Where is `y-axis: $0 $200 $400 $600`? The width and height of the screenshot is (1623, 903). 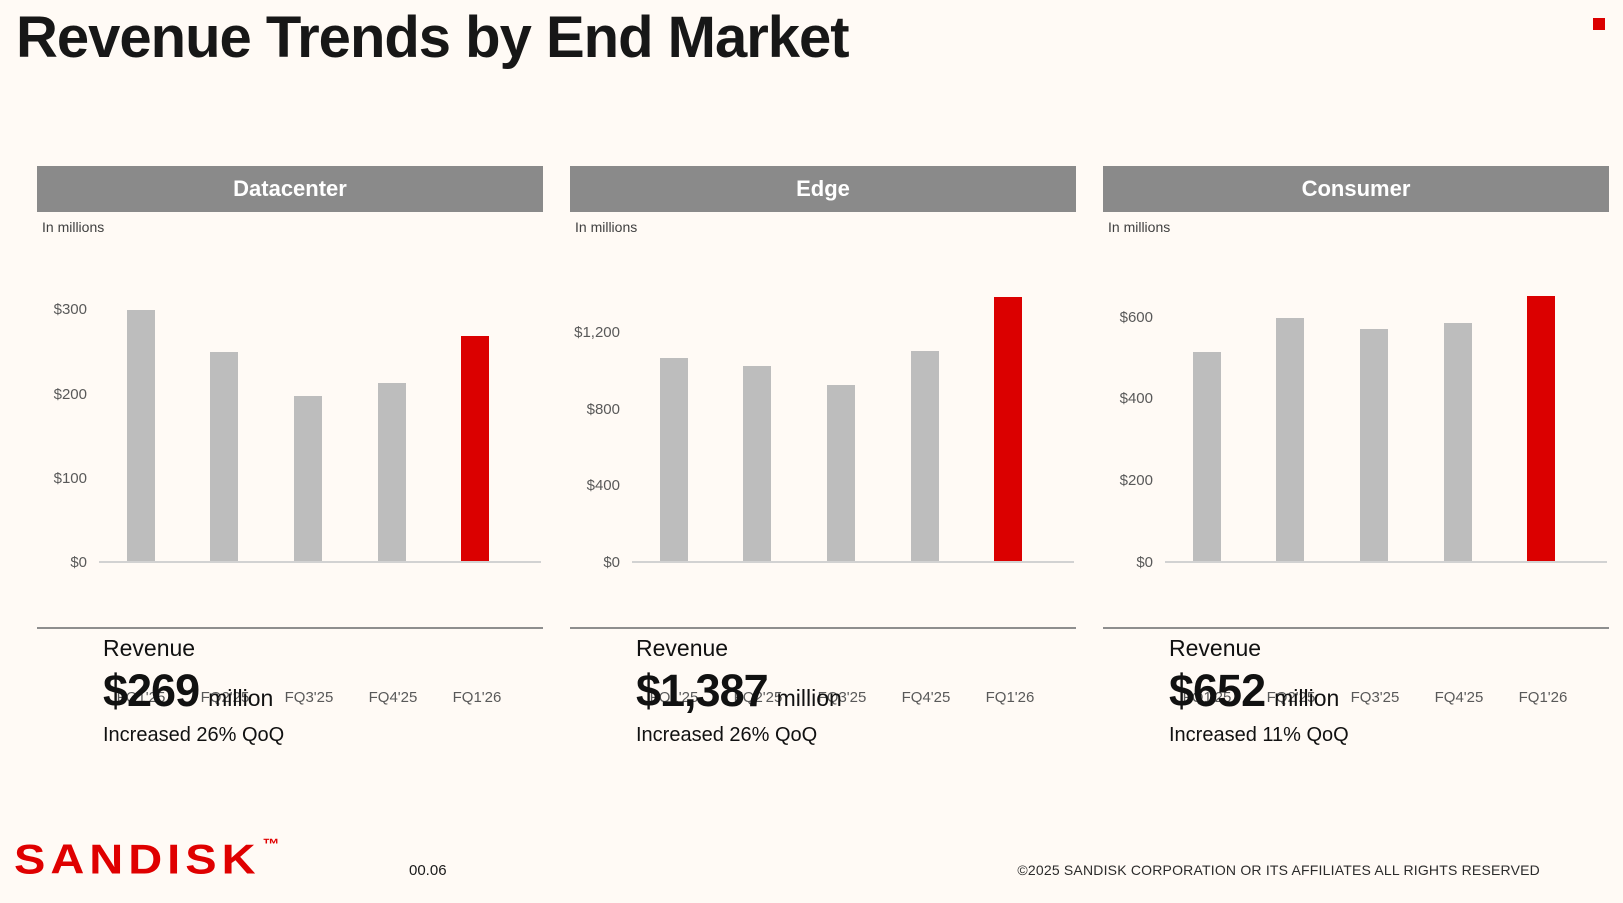
y-axis: $0 $200 $400 $600 is located at coordinates (1128, 428).